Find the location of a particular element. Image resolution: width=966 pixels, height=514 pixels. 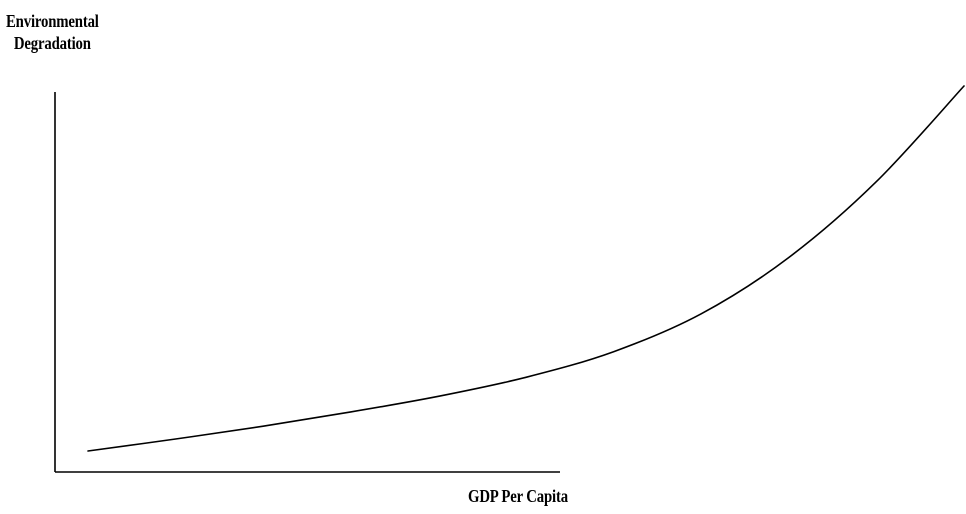

y-axis-label: Environmental Degradation is located at coordinates (52, 32).